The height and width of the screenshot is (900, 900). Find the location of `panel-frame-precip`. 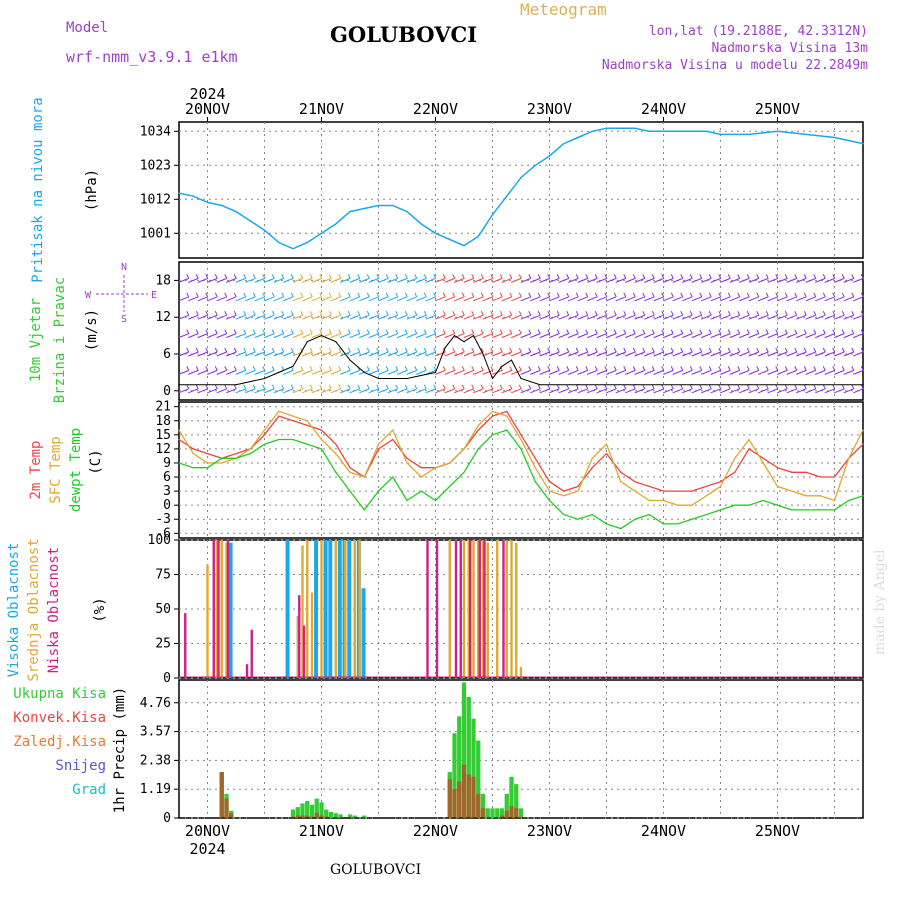

panel-frame-precip is located at coordinates (521, 749).